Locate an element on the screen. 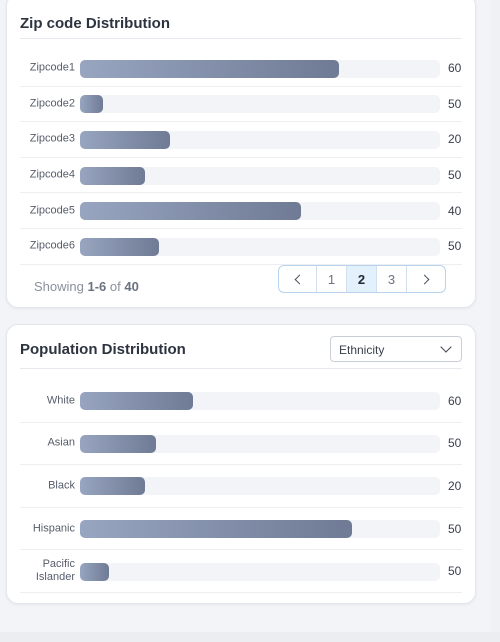 The height and width of the screenshot is (642, 500). row-label: Zipcode2 is located at coordinates (52, 103).